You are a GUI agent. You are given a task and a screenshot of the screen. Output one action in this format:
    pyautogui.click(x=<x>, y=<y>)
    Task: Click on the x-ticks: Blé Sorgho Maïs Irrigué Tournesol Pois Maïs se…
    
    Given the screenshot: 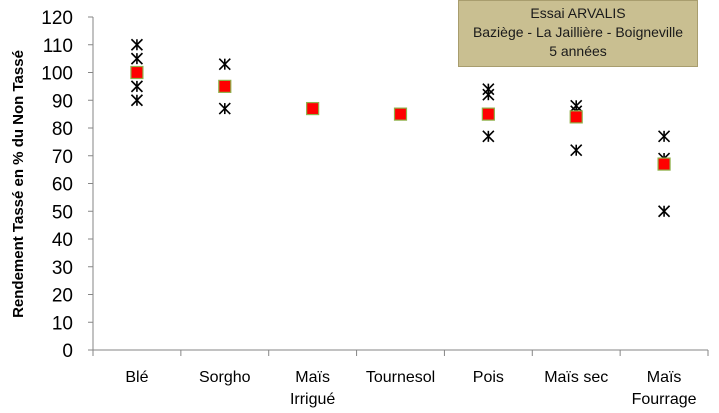 What is the action you would take?
    pyautogui.click(x=400, y=379)
    